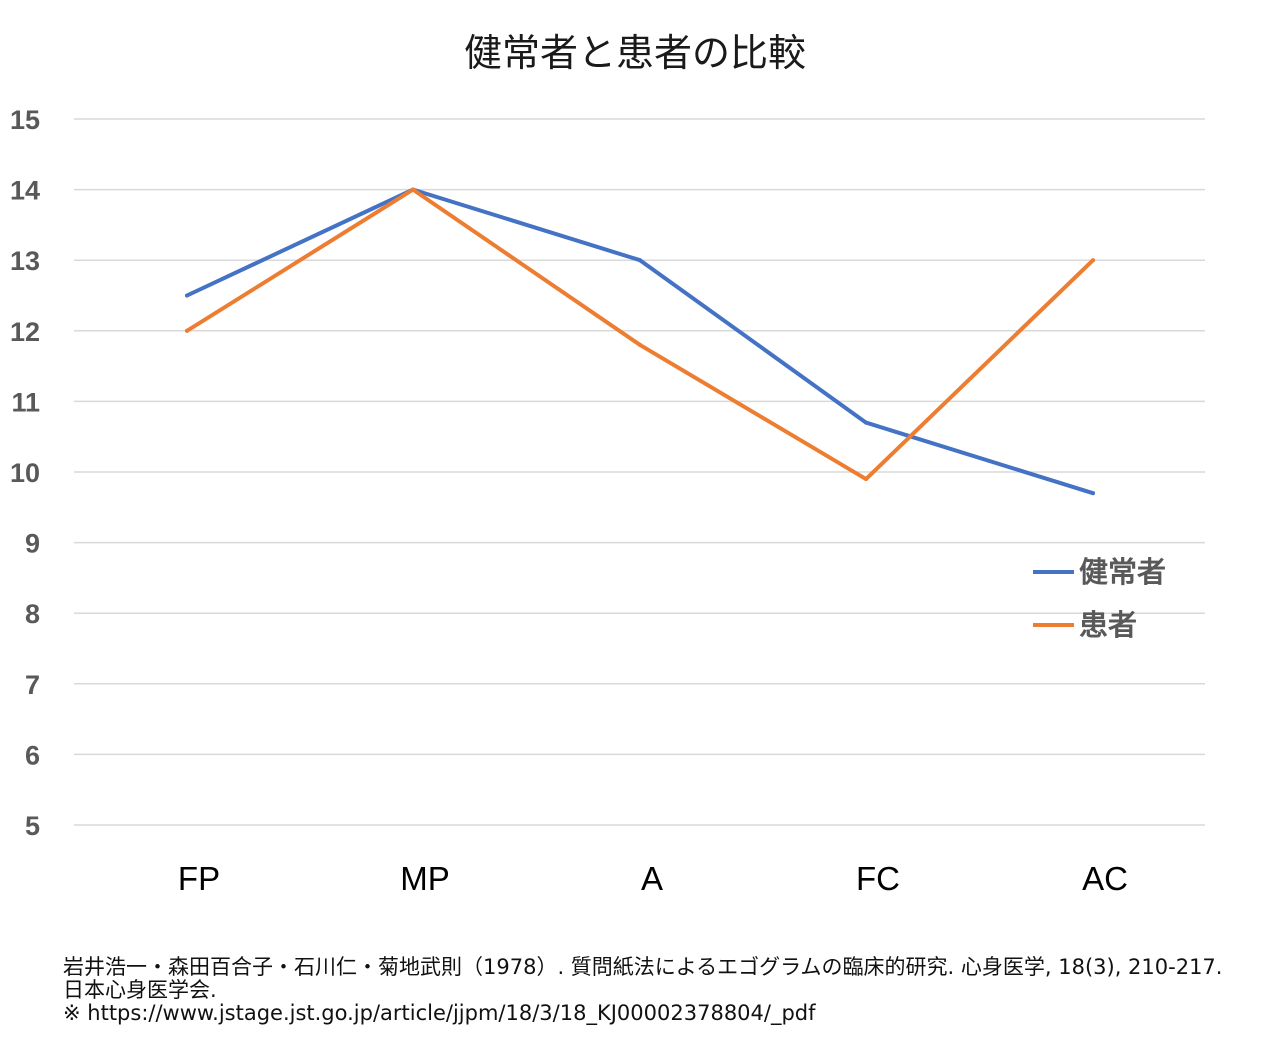 Image resolution: width=1270 pixels, height=1045 pixels. I want to click on y-tick-label: 11, so click(25, 402).